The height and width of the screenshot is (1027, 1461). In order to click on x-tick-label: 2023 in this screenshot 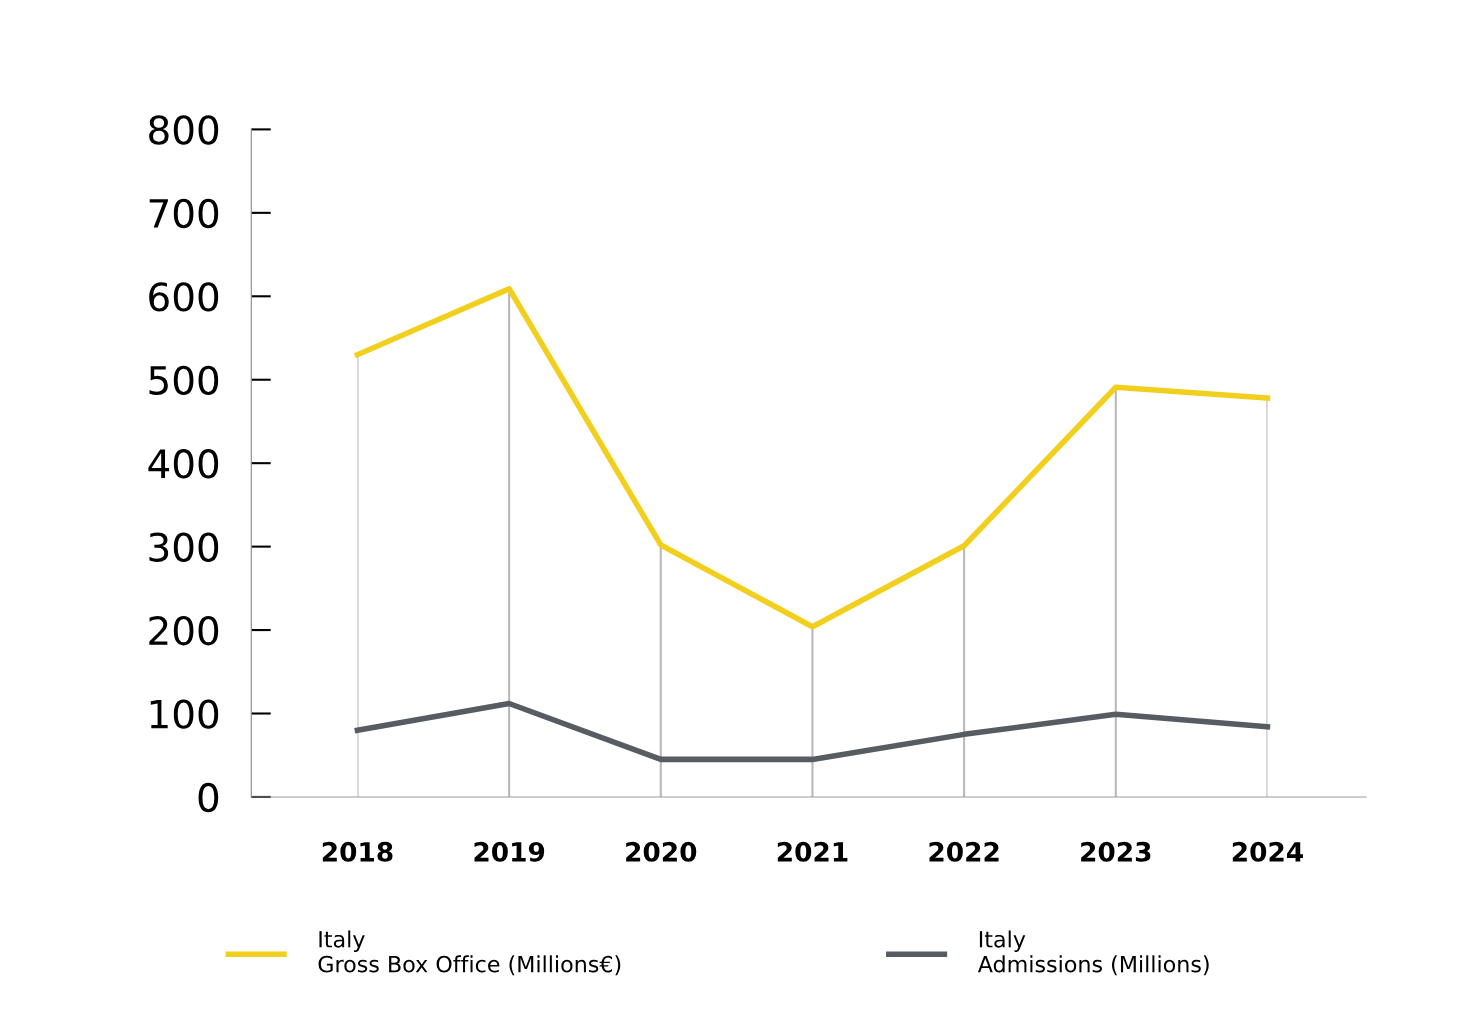, I will do `click(1116, 851)`.